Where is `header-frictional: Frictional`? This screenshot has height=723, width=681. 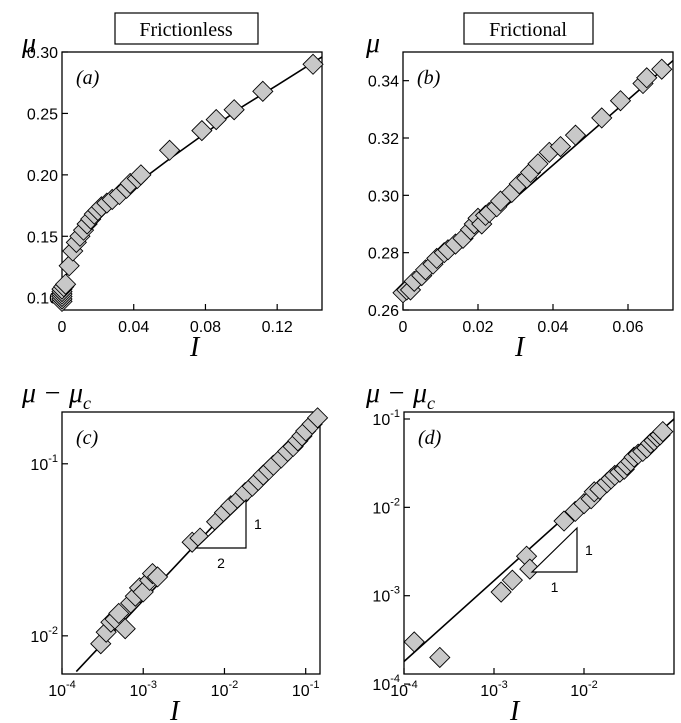 header-frictional: Frictional is located at coordinates (528, 28).